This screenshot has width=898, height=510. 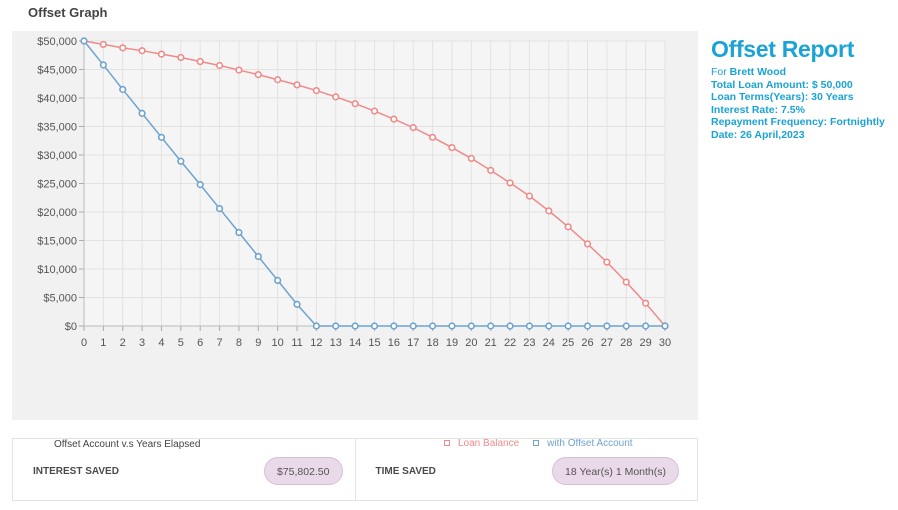 I want to click on interest-saved-value: $75,802.50, so click(x=303, y=471).